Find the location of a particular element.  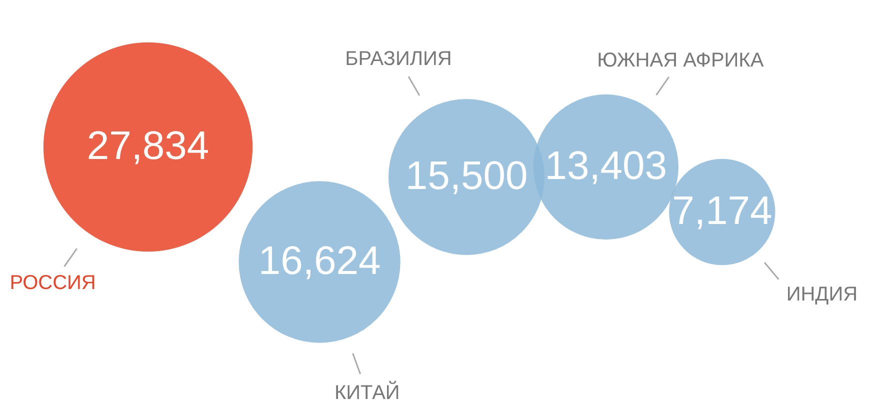

category-label: БРАЗИЛИЯ is located at coordinates (398, 59).